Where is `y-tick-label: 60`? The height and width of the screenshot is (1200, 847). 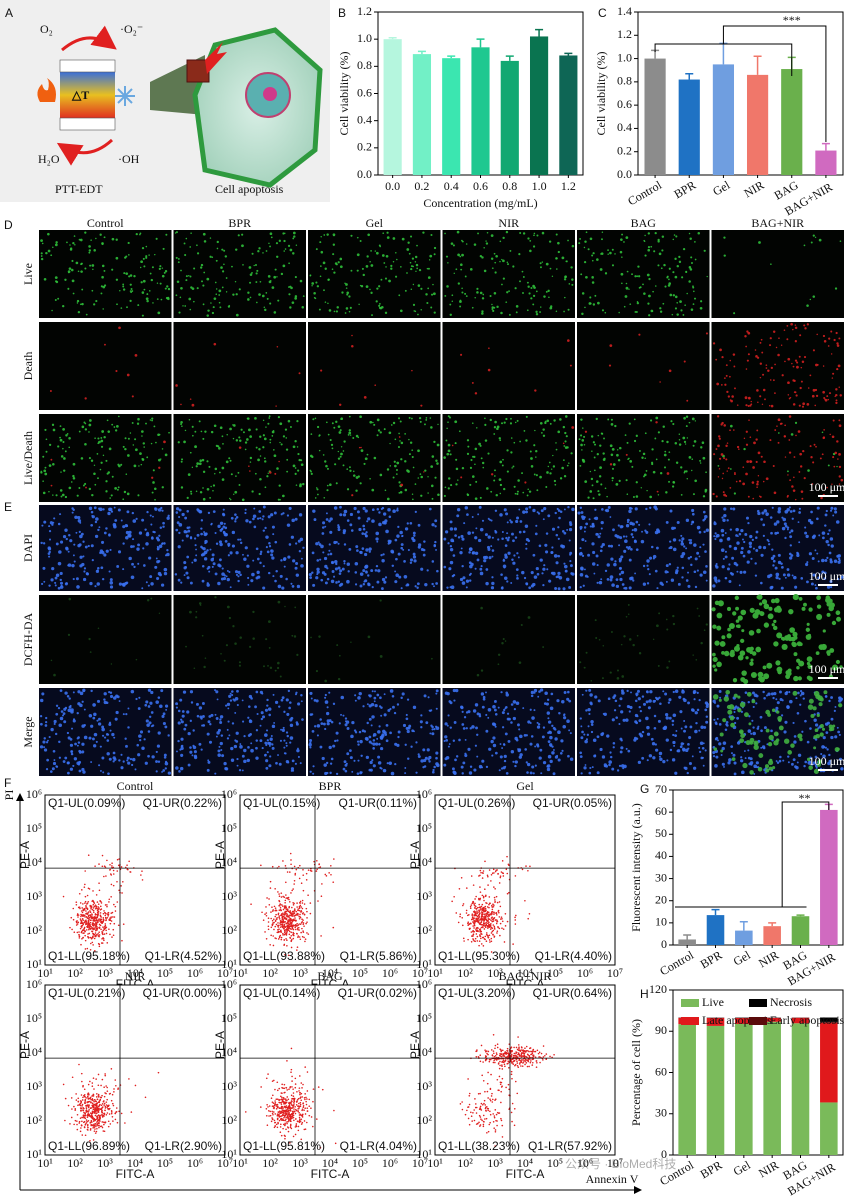 y-tick-label: 60 is located at coordinates (661, 1071).